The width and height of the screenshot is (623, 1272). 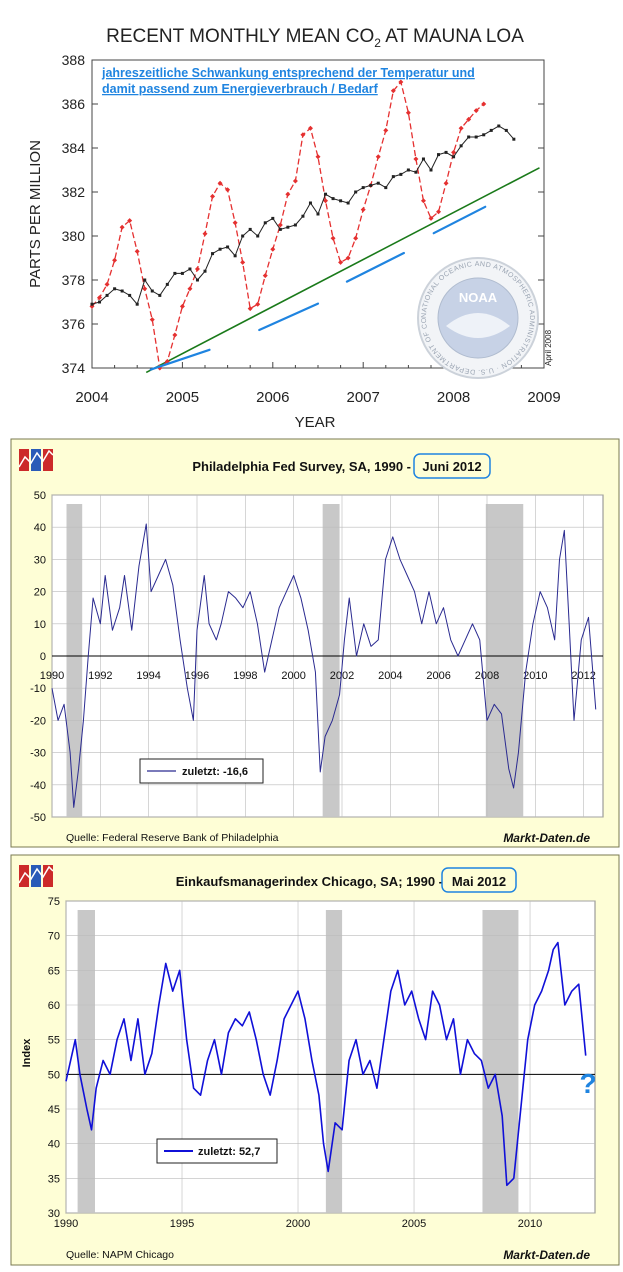 I want to click on phil-x-tick-label: 2010, so click(x=535, y=676).